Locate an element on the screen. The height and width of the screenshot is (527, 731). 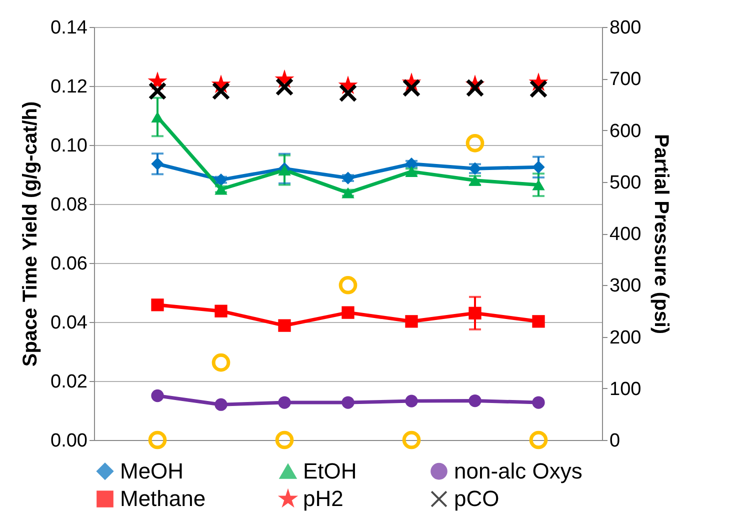
y2-tick-label: 0 is located at coordinates (615, 441).